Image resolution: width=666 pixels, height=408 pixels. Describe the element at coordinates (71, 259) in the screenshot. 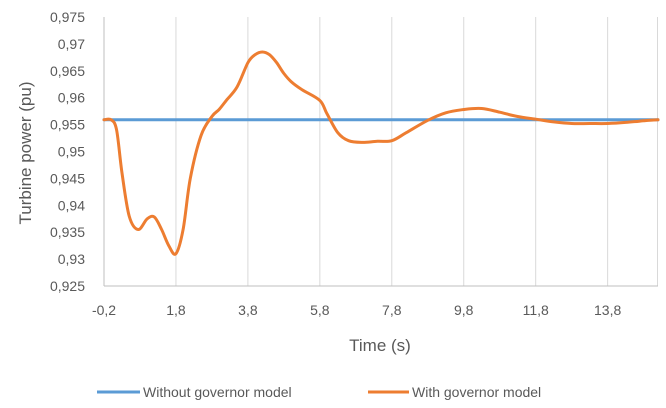

I see `y-tick-label: 0,93` at that location.